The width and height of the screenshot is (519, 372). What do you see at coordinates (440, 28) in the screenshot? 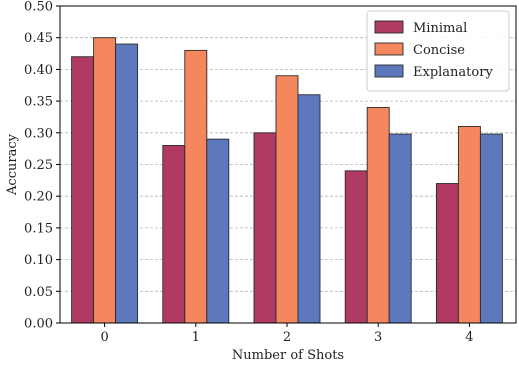
I see `legend-label-minimal: Minimal` at bounding box center [440, 28].